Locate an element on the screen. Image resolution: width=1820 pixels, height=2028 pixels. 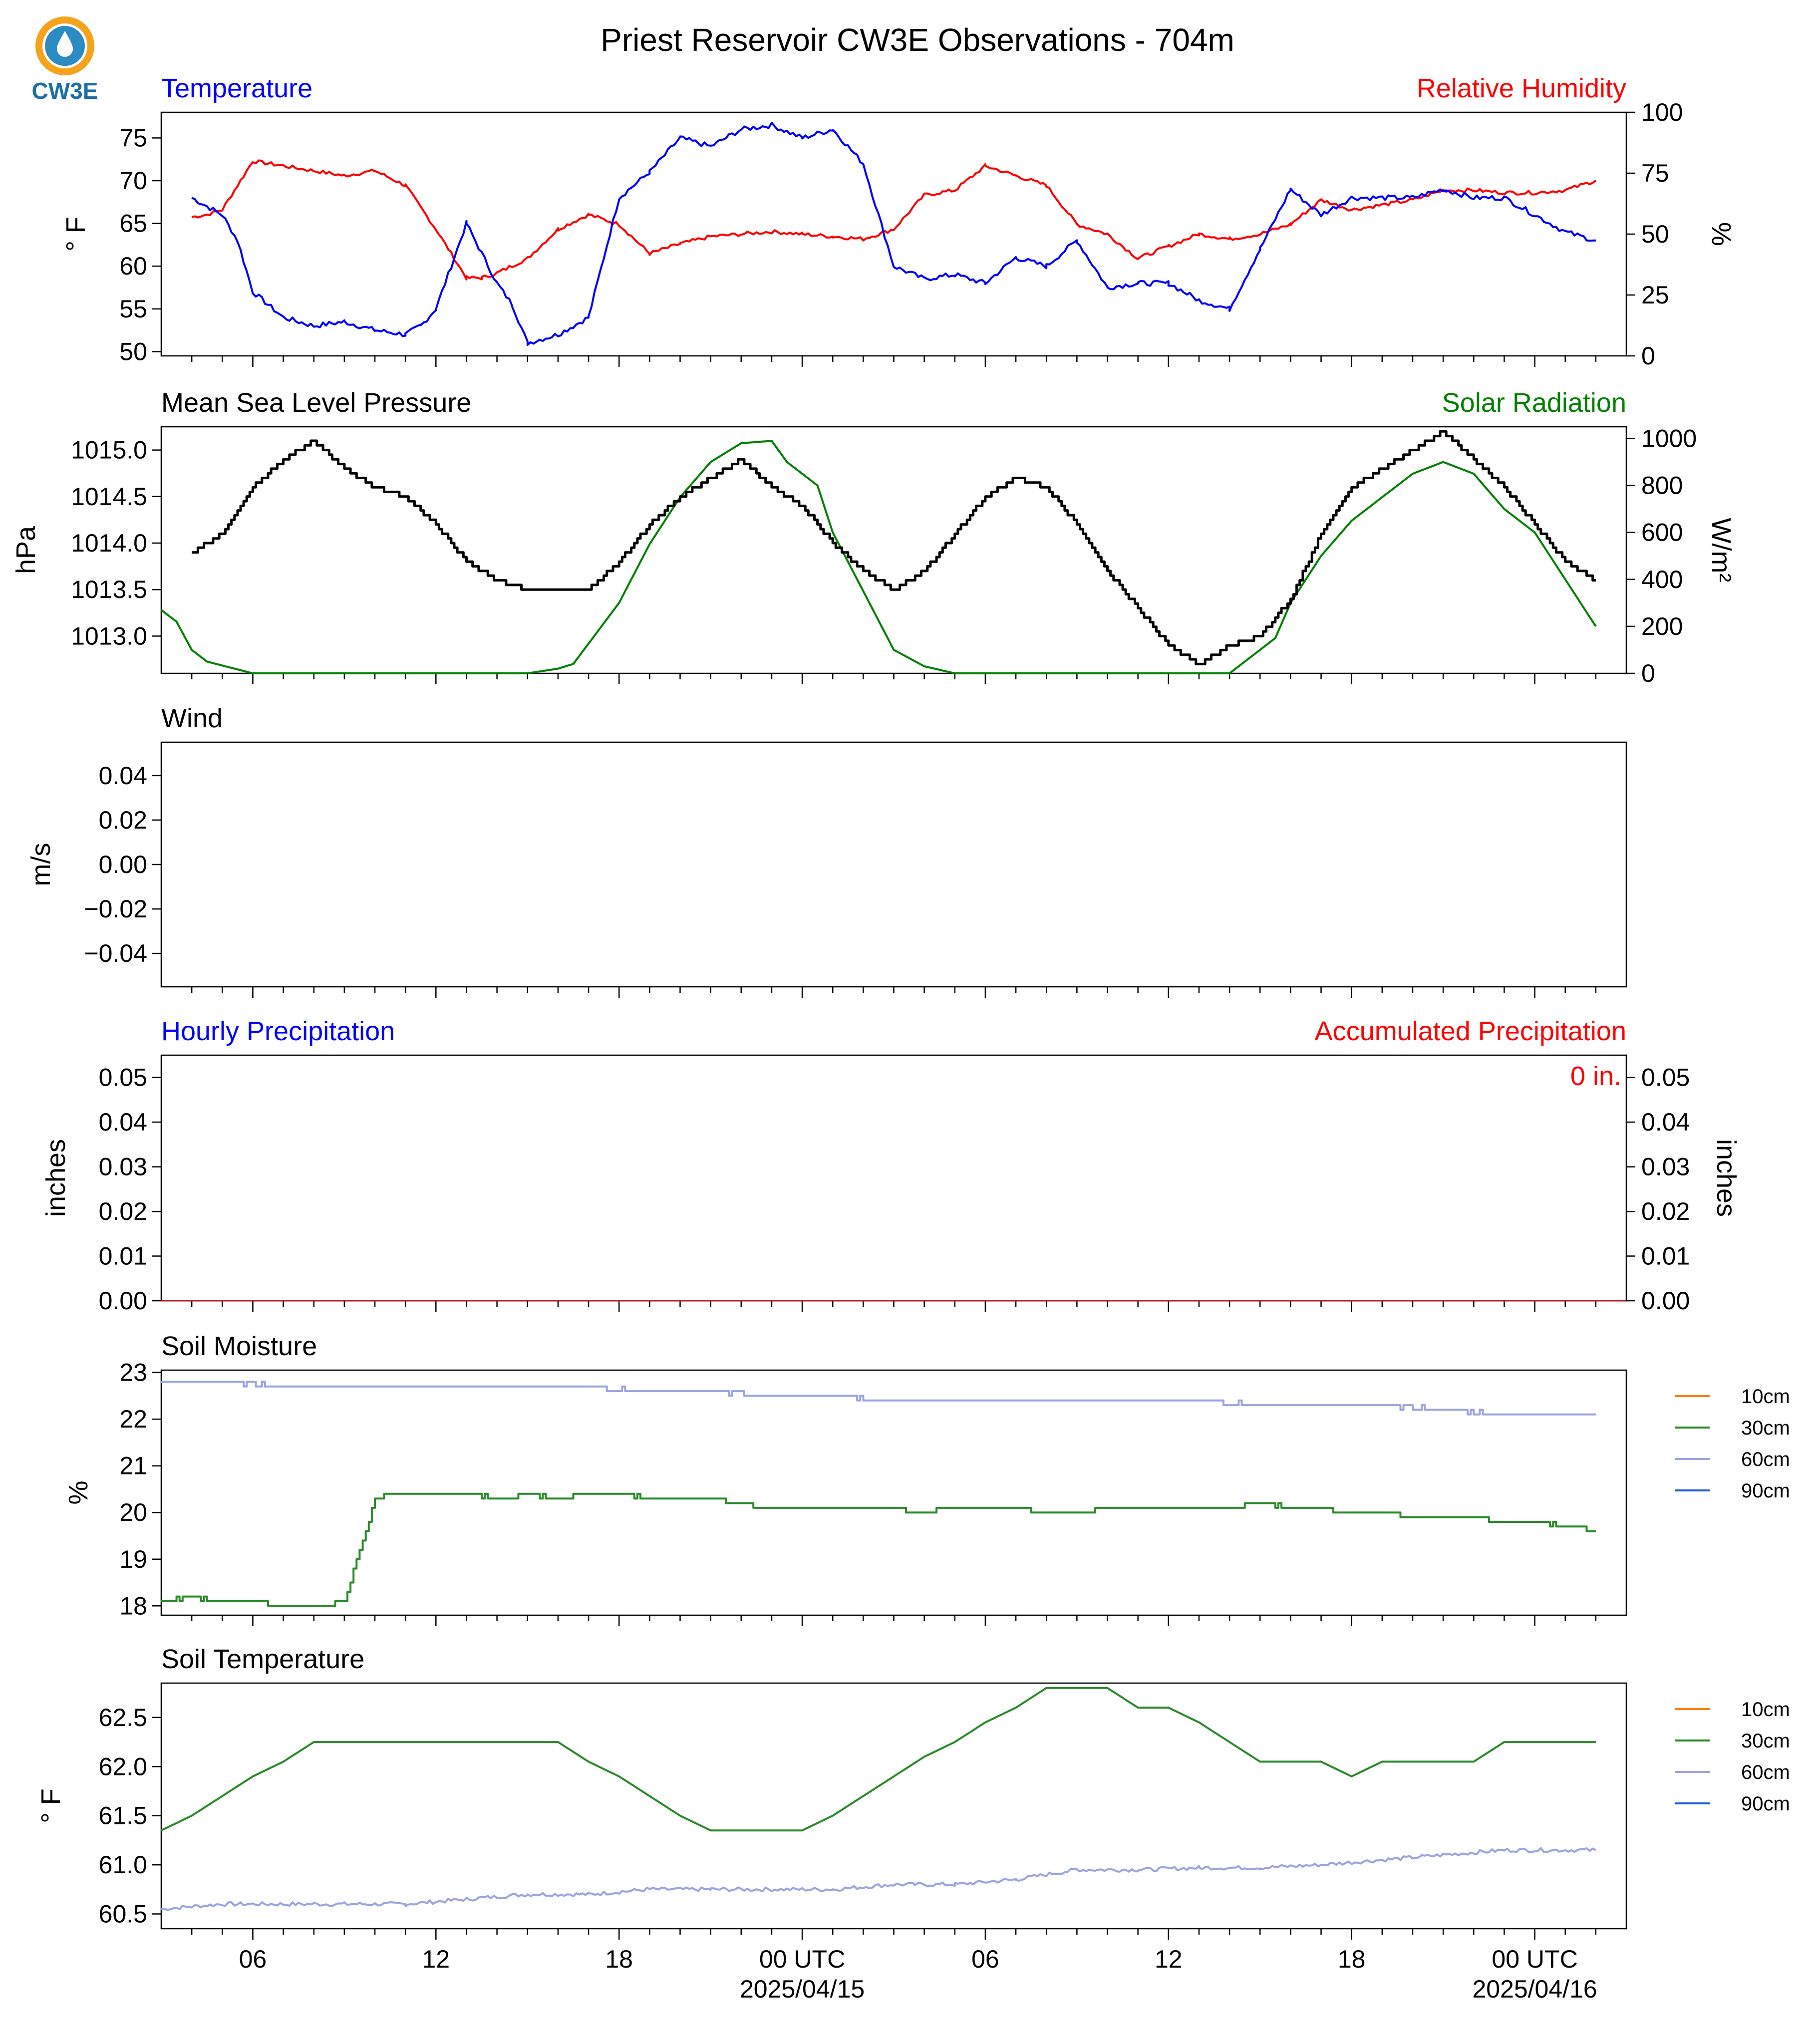
left-tick-label: 62.5 is located at coordinates (123, 1718).